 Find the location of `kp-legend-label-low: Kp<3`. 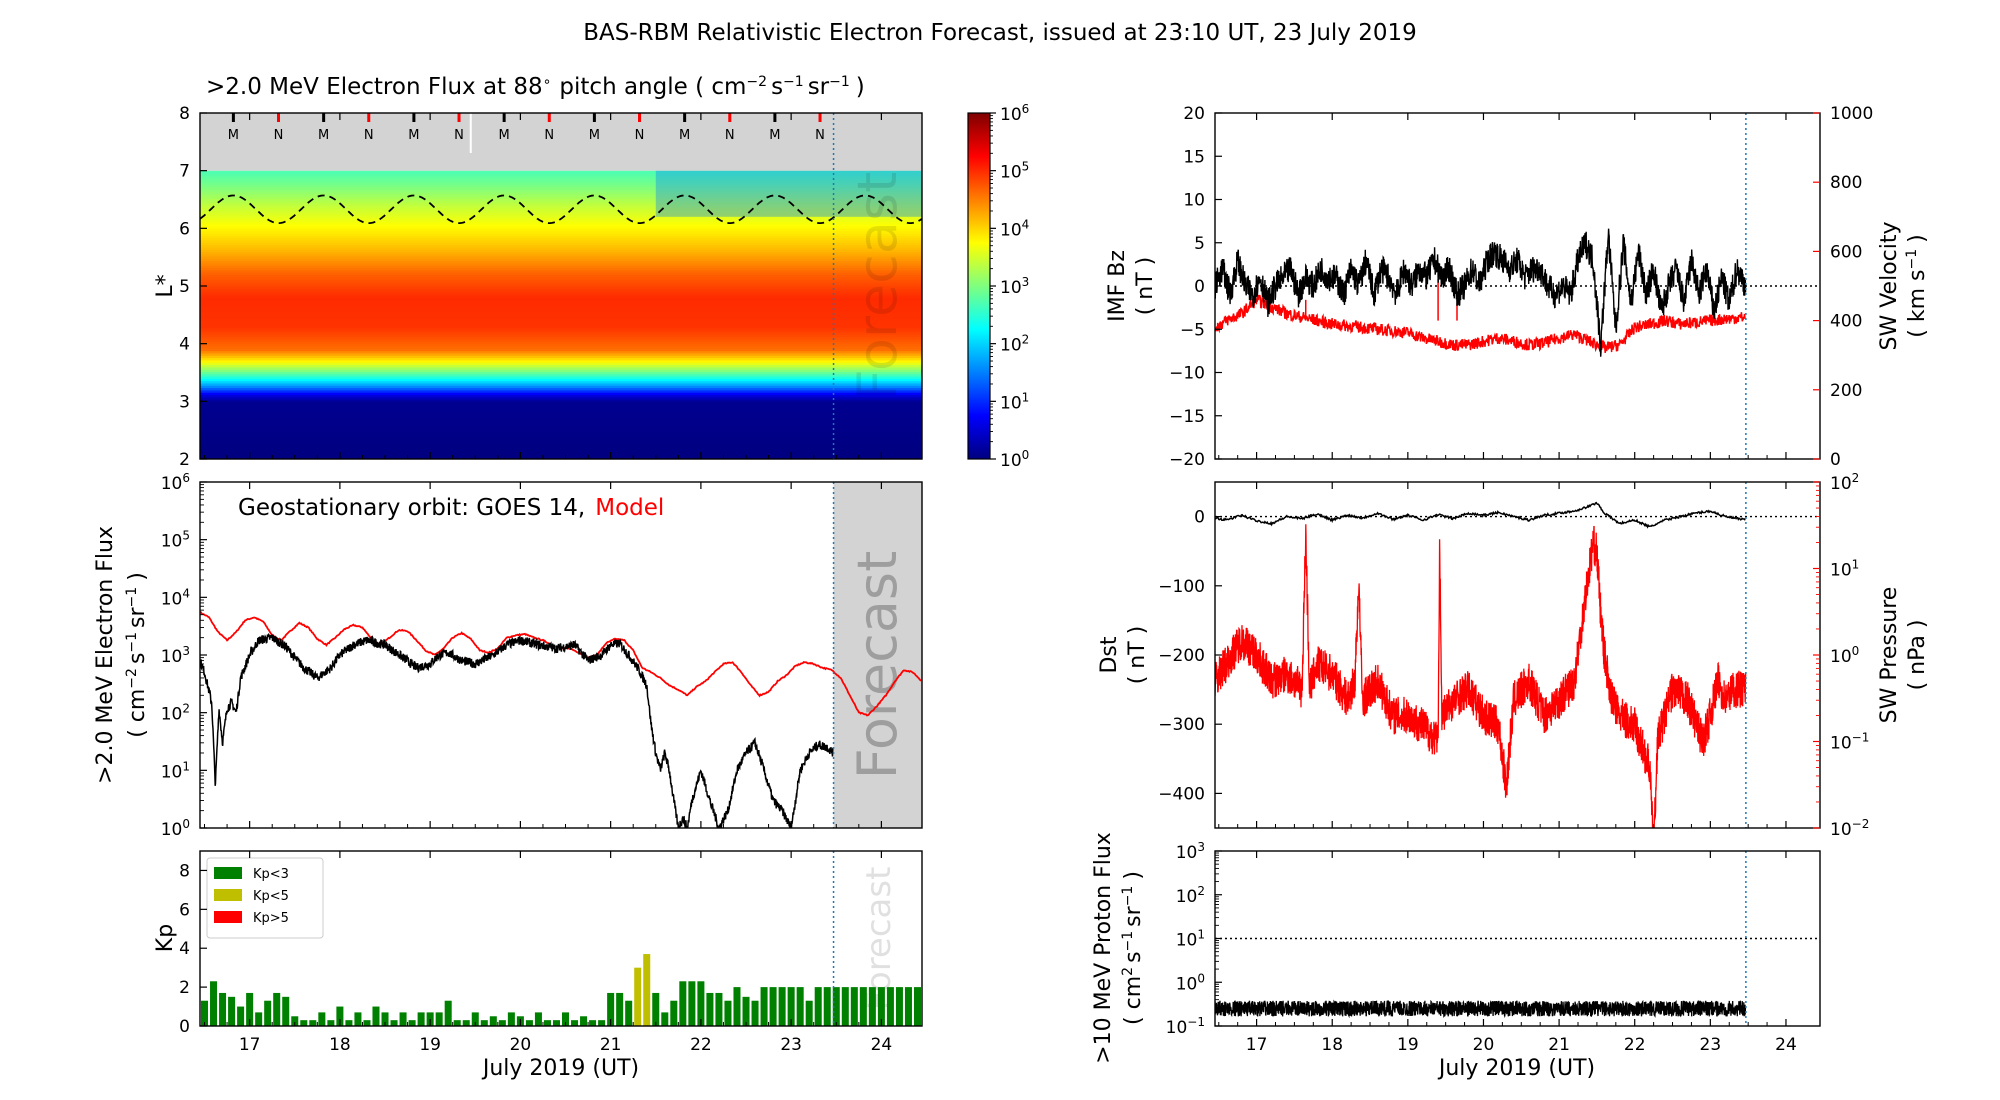

kp-legend-label-low: Kp<3 is located at coordinates (271, 874).